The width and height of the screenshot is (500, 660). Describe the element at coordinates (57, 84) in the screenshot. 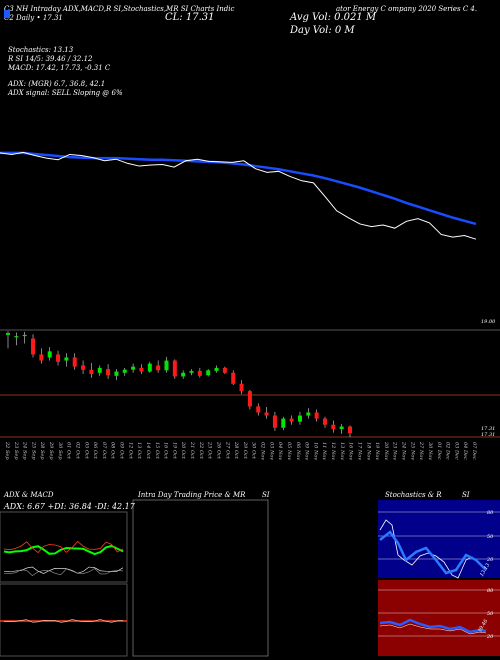

I see `adx-readout: ADX: (MGR) 6.7, 36.8, 42.1` at that location.